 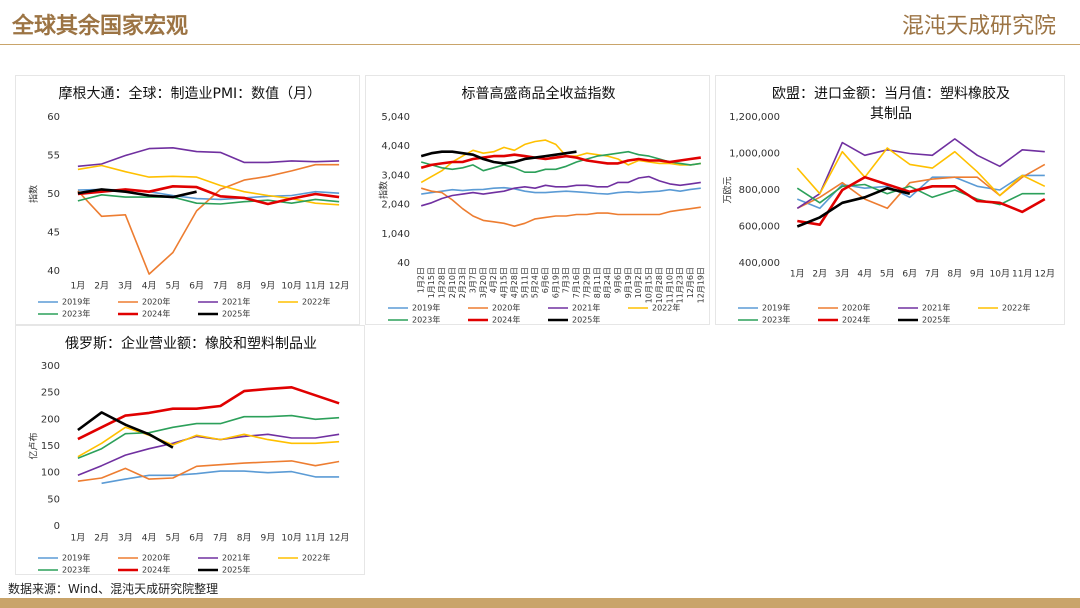 I want to click on x-tick-label: 4月15日, so click(x=504, y=282).